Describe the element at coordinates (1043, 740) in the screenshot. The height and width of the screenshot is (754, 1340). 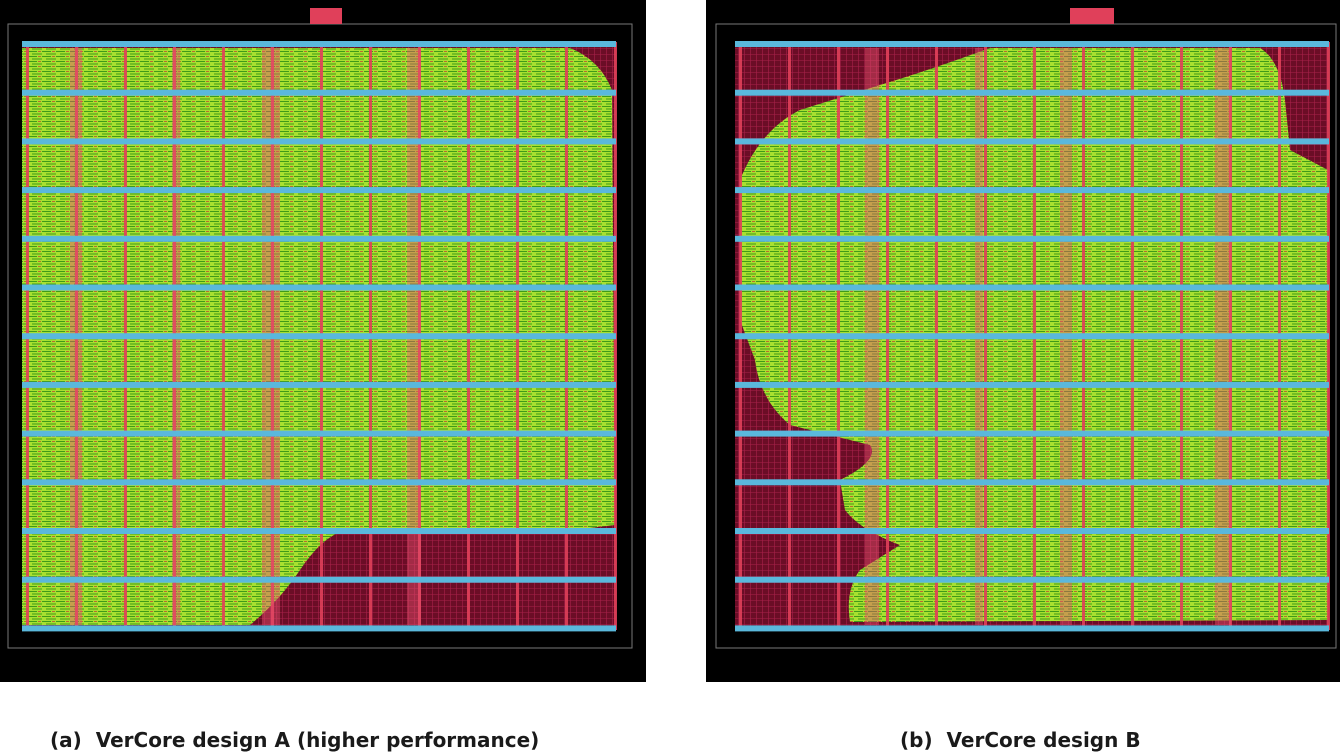
I see `caption-text: VerCore design B` at that location.